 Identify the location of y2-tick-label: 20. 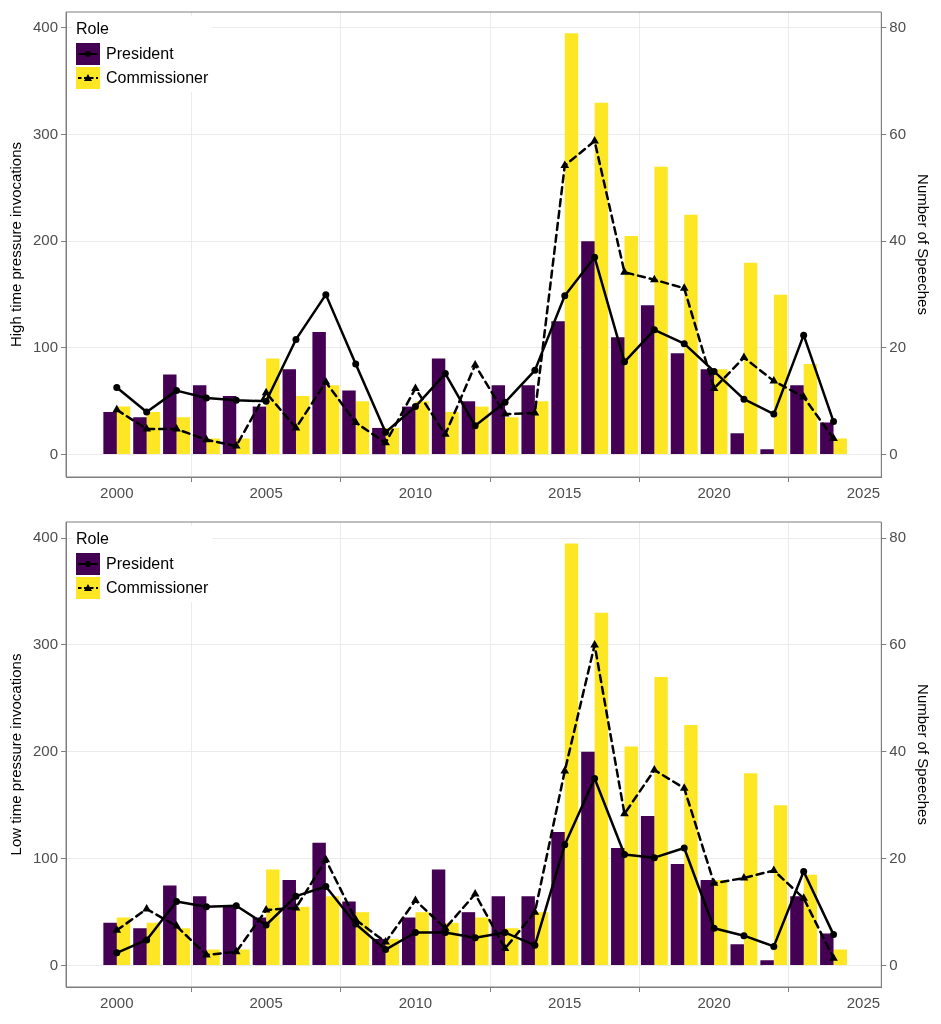
(897, 347).